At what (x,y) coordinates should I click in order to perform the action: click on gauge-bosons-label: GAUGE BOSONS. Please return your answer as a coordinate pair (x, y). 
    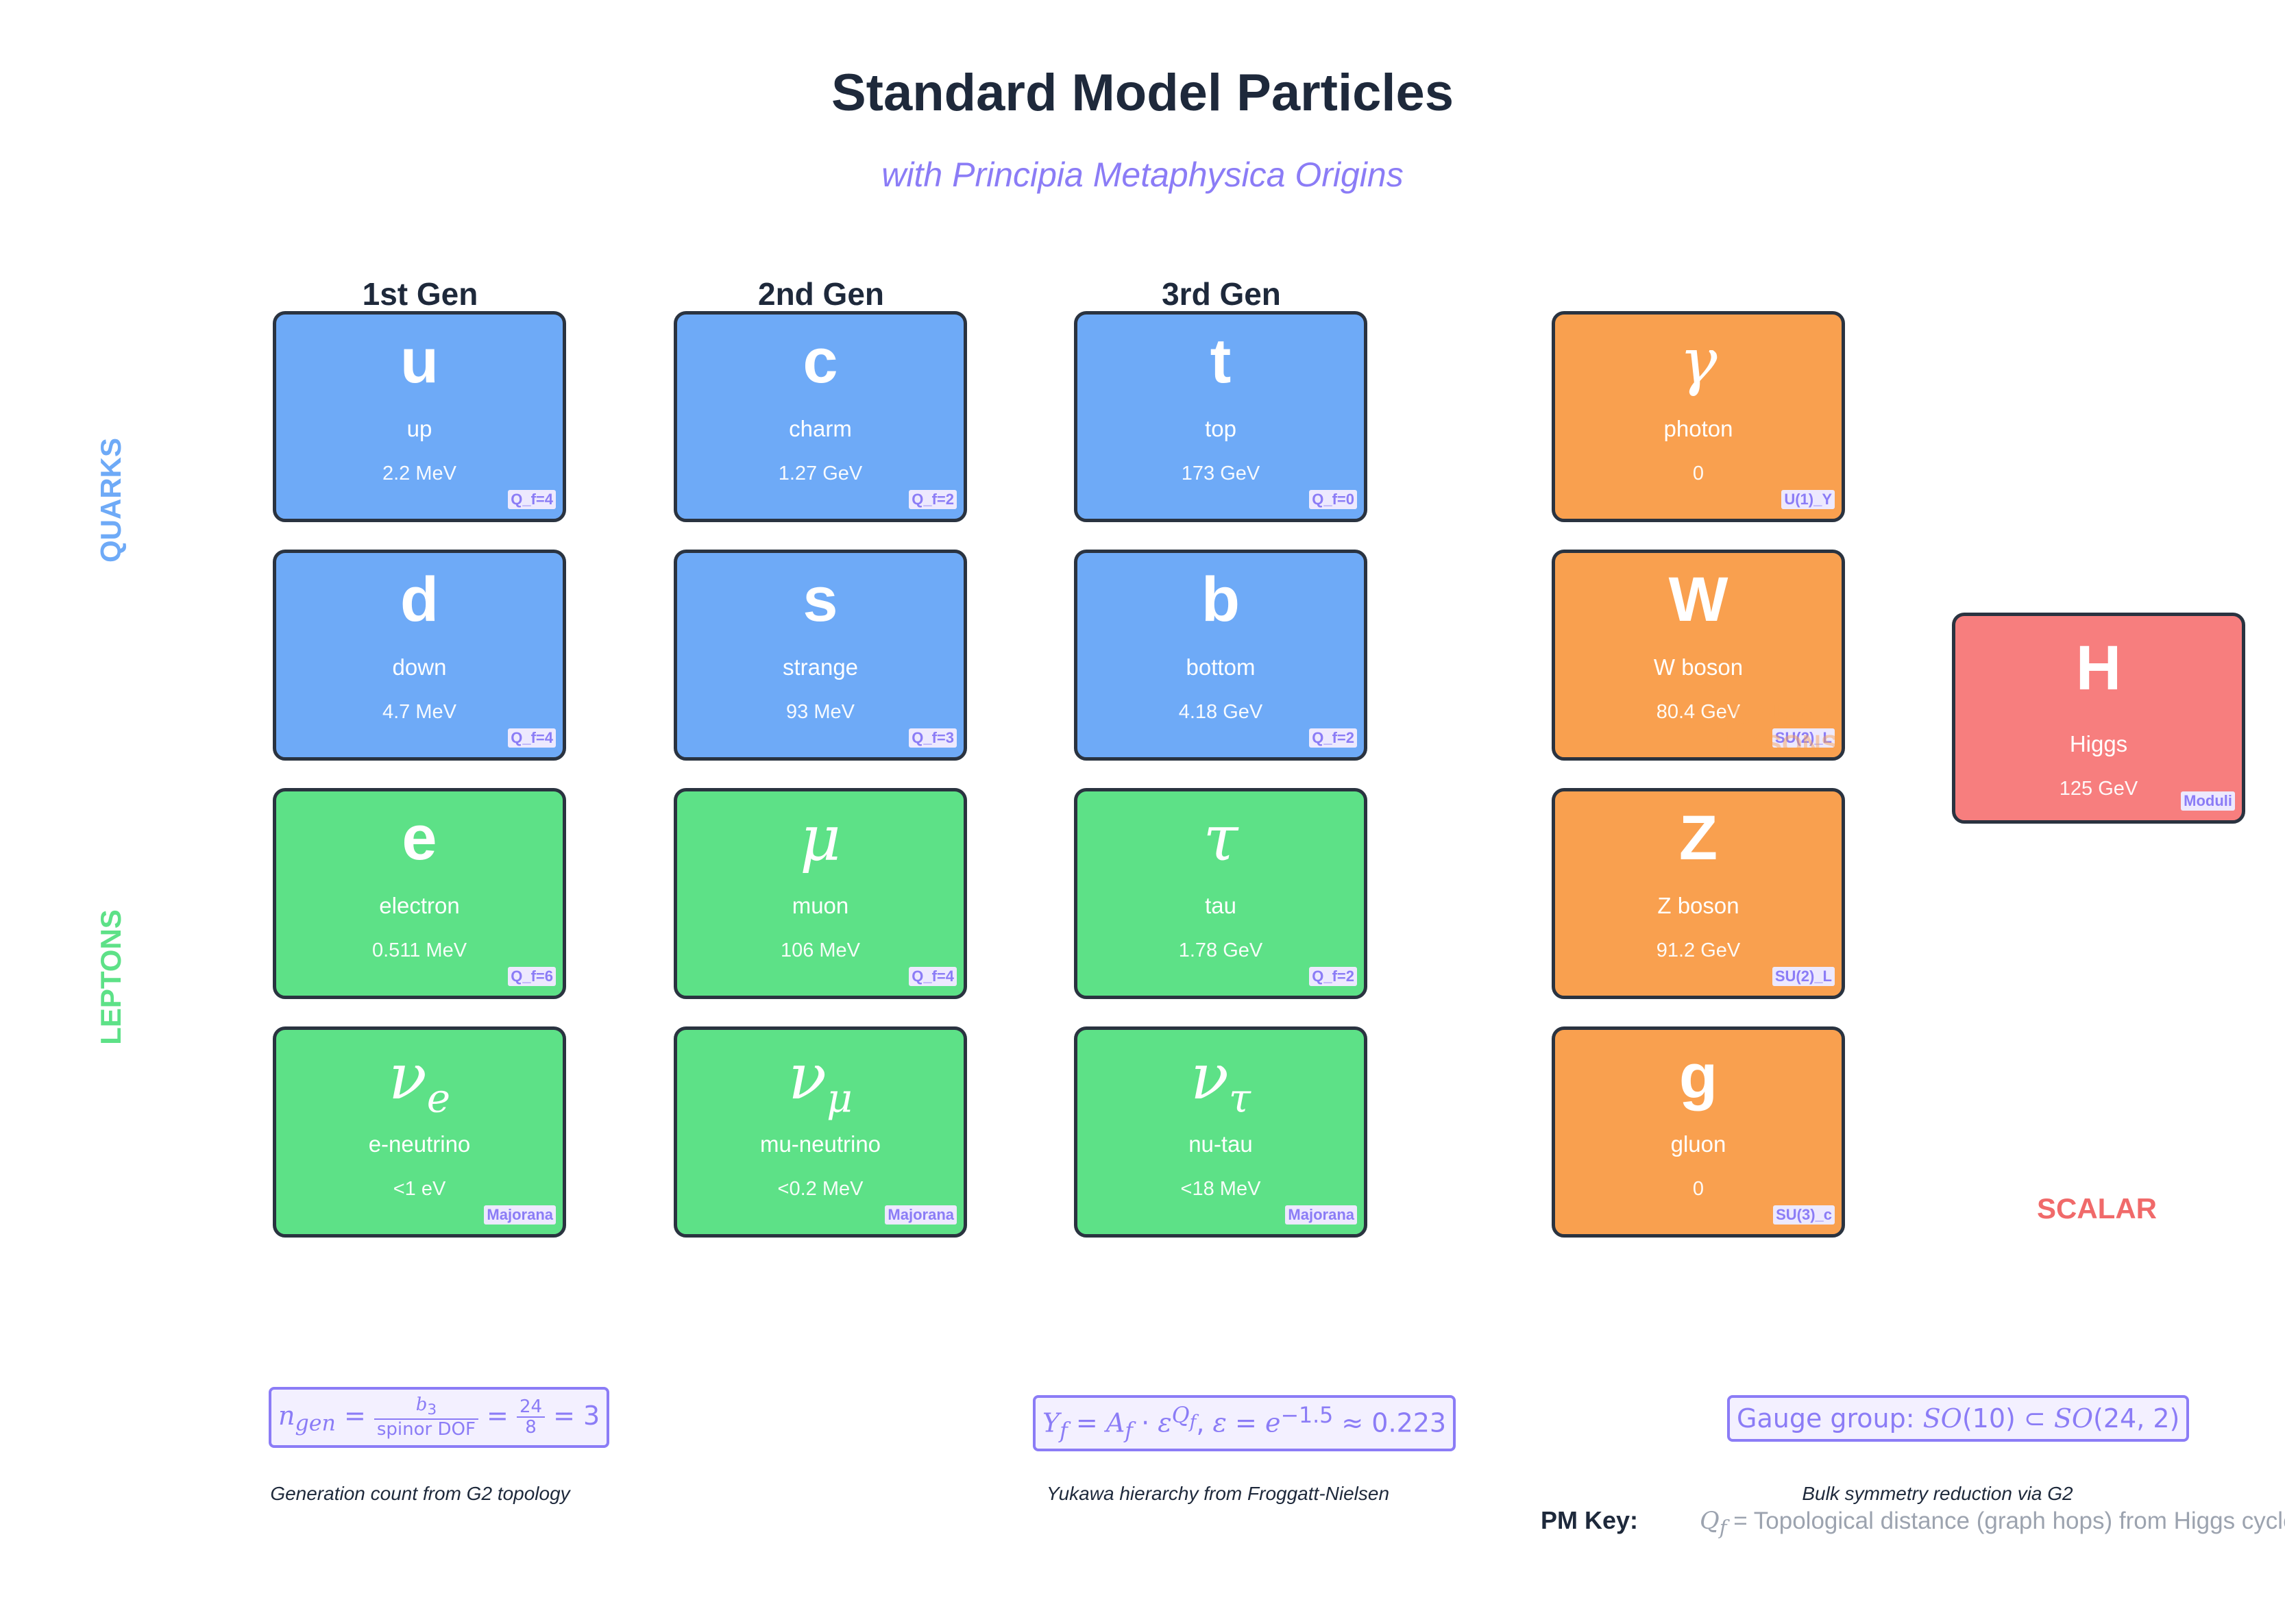
    Looking at the image, I should click on (1782, 729).